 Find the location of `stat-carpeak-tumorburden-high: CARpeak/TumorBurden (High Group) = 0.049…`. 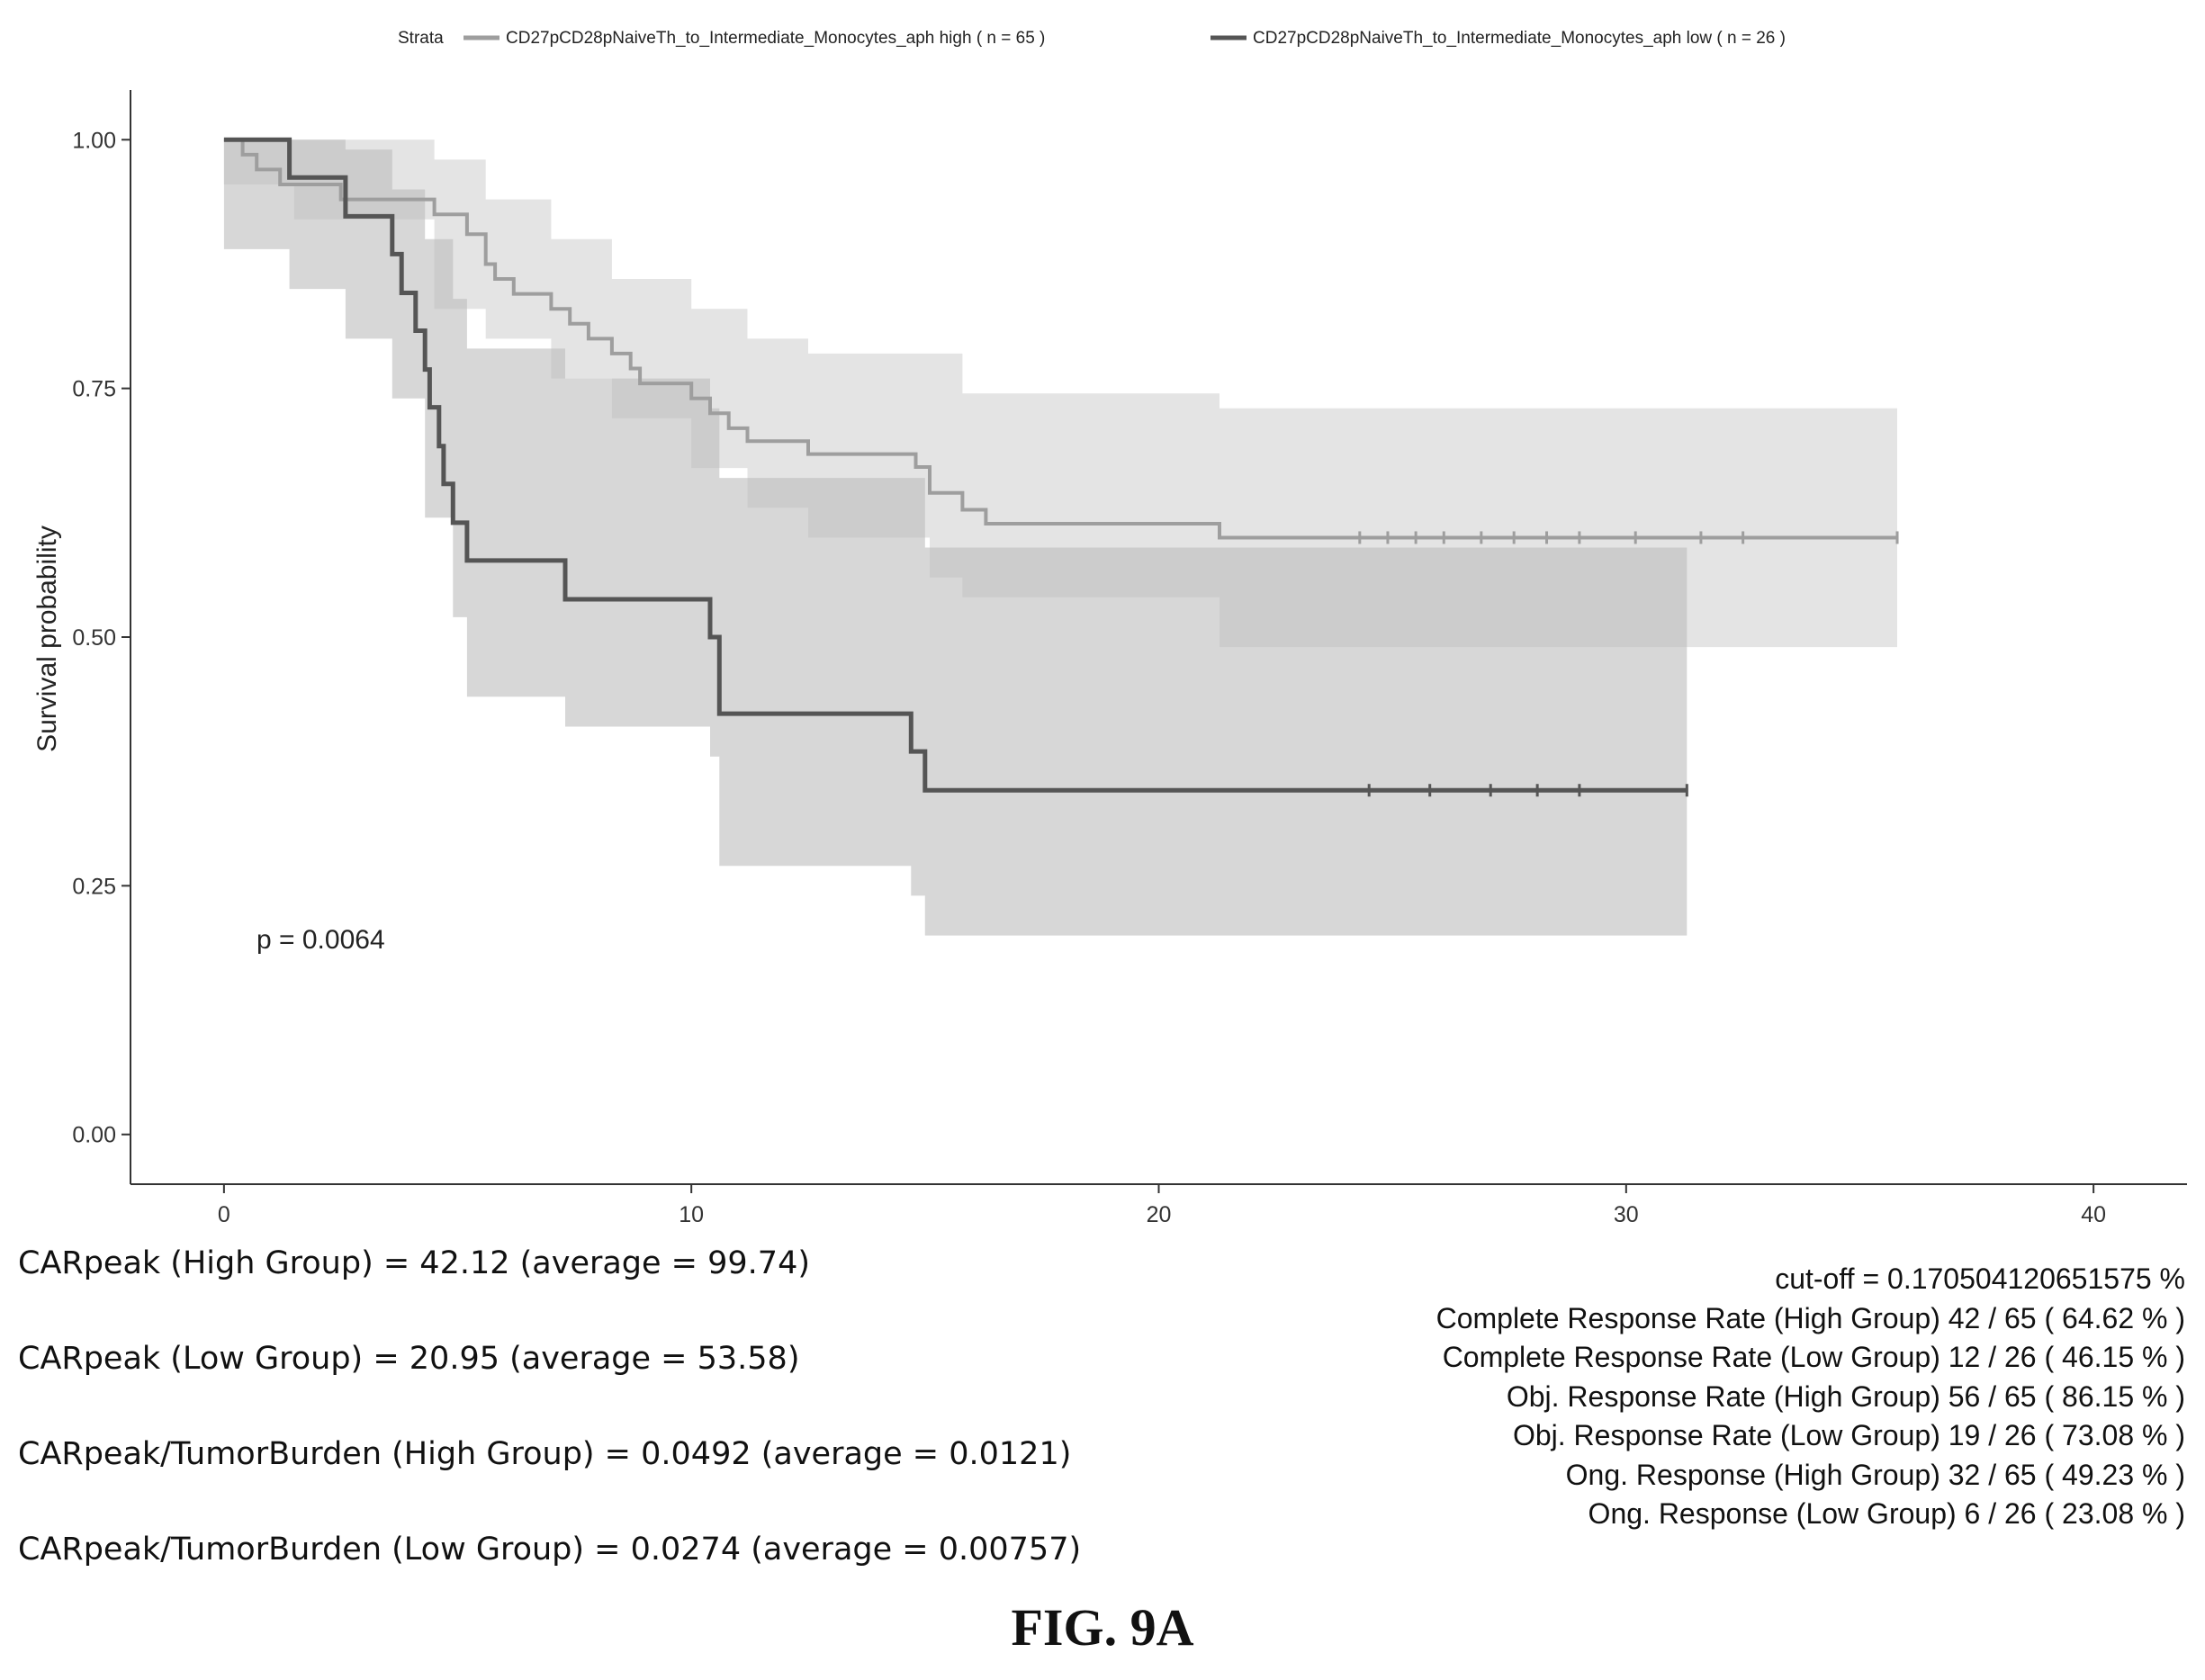

stat-carpeak-tumorburden-high: CARpeak/TumorBurden (High Group) = 0.049… is located at coordinates (545, 1454).